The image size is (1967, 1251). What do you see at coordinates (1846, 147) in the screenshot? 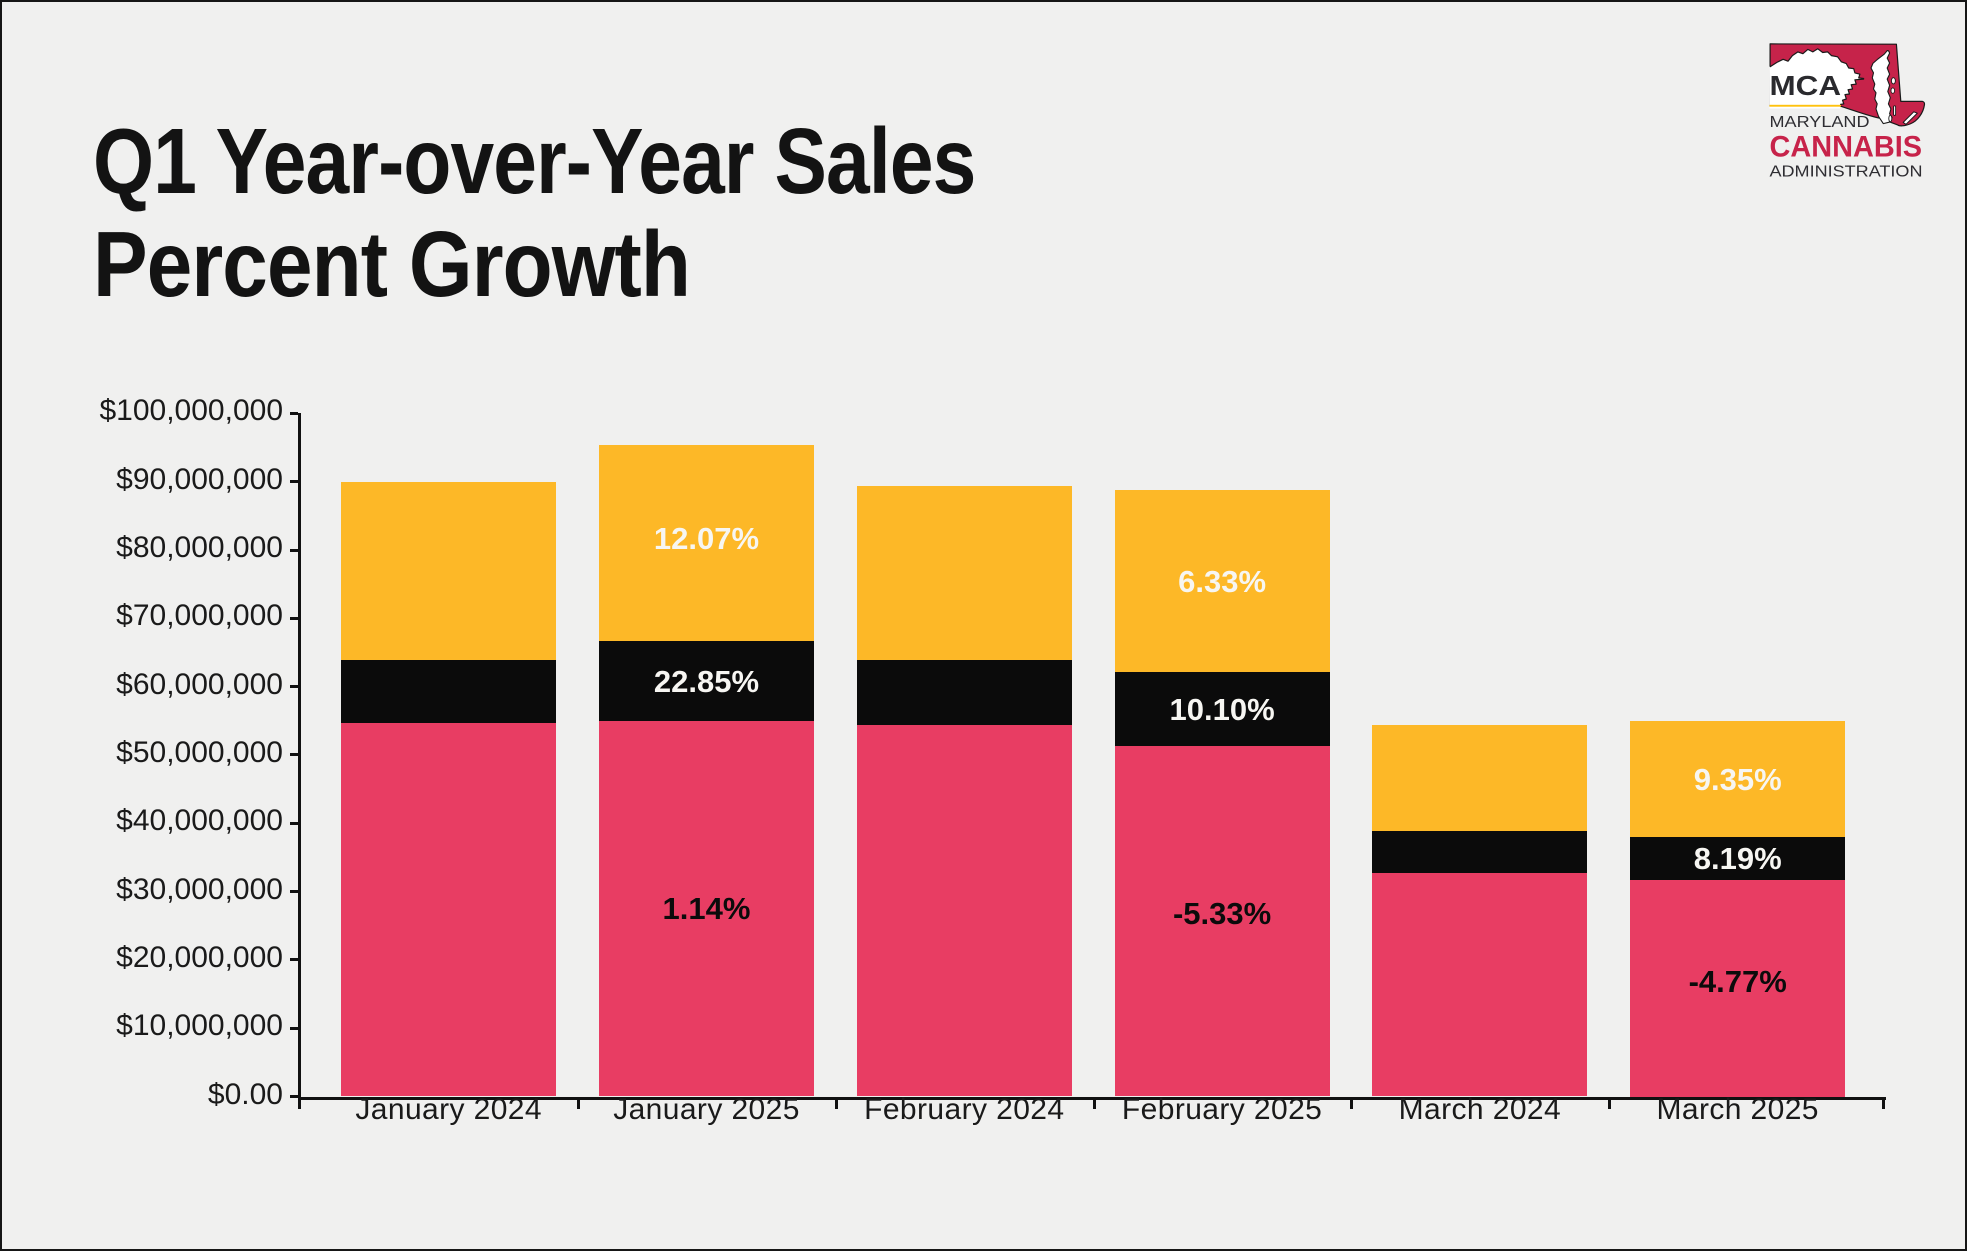
I see `svg-text: CANNABIS` at bounding box center [1846, 147].